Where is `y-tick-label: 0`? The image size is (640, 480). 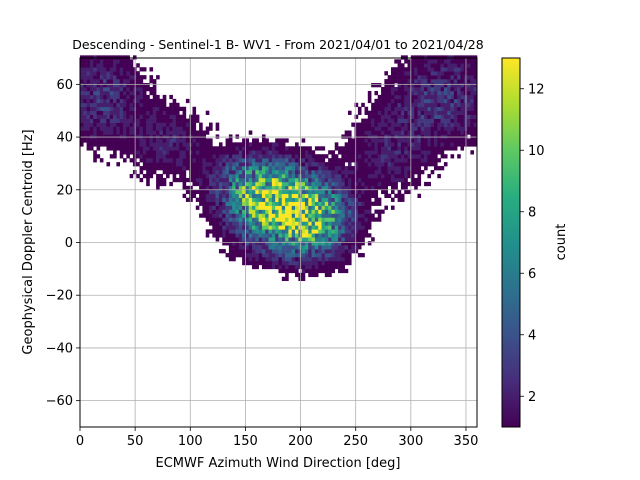 y-tick-label: 0 is located at coordinates (69, 243).